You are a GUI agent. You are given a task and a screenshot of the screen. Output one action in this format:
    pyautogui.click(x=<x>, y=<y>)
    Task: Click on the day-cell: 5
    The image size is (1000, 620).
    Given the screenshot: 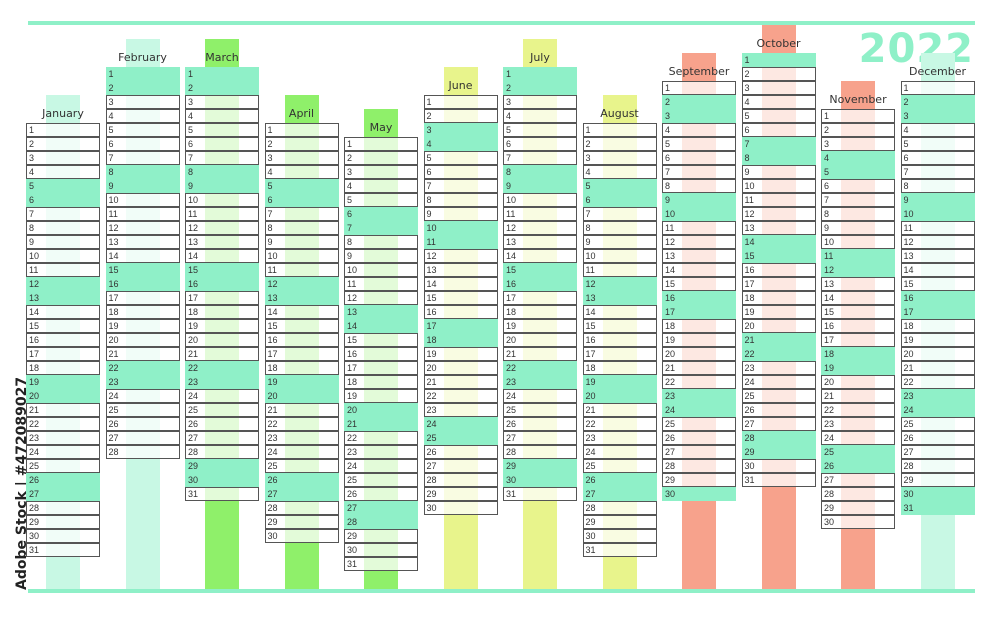 What is the action you would take?
    pyautogui.click(x=540, y=130)
    